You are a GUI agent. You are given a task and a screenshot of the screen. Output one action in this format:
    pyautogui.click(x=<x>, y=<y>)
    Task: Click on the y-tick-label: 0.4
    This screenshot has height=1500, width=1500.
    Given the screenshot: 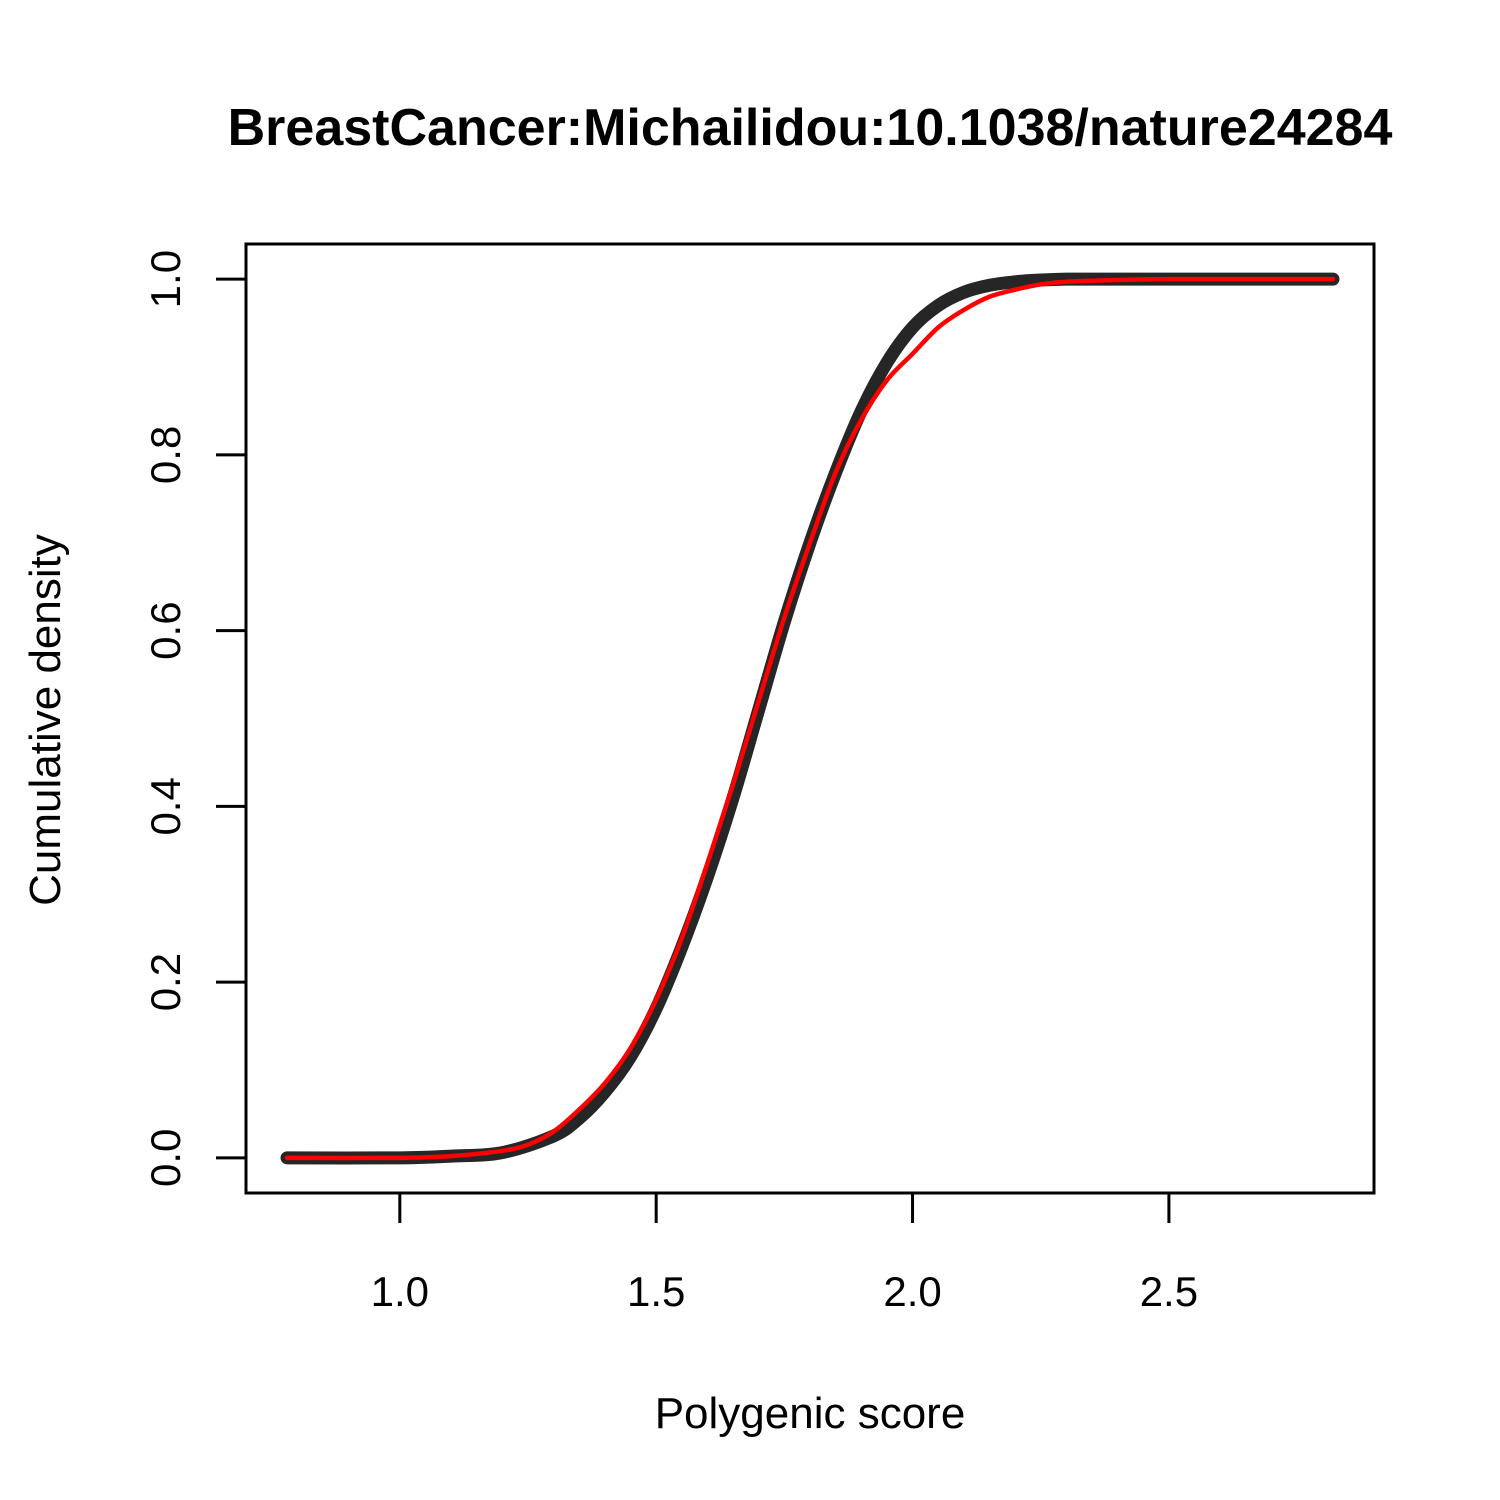 What is the action you would take?
    pyautogui.click(x=165, y=806)
    